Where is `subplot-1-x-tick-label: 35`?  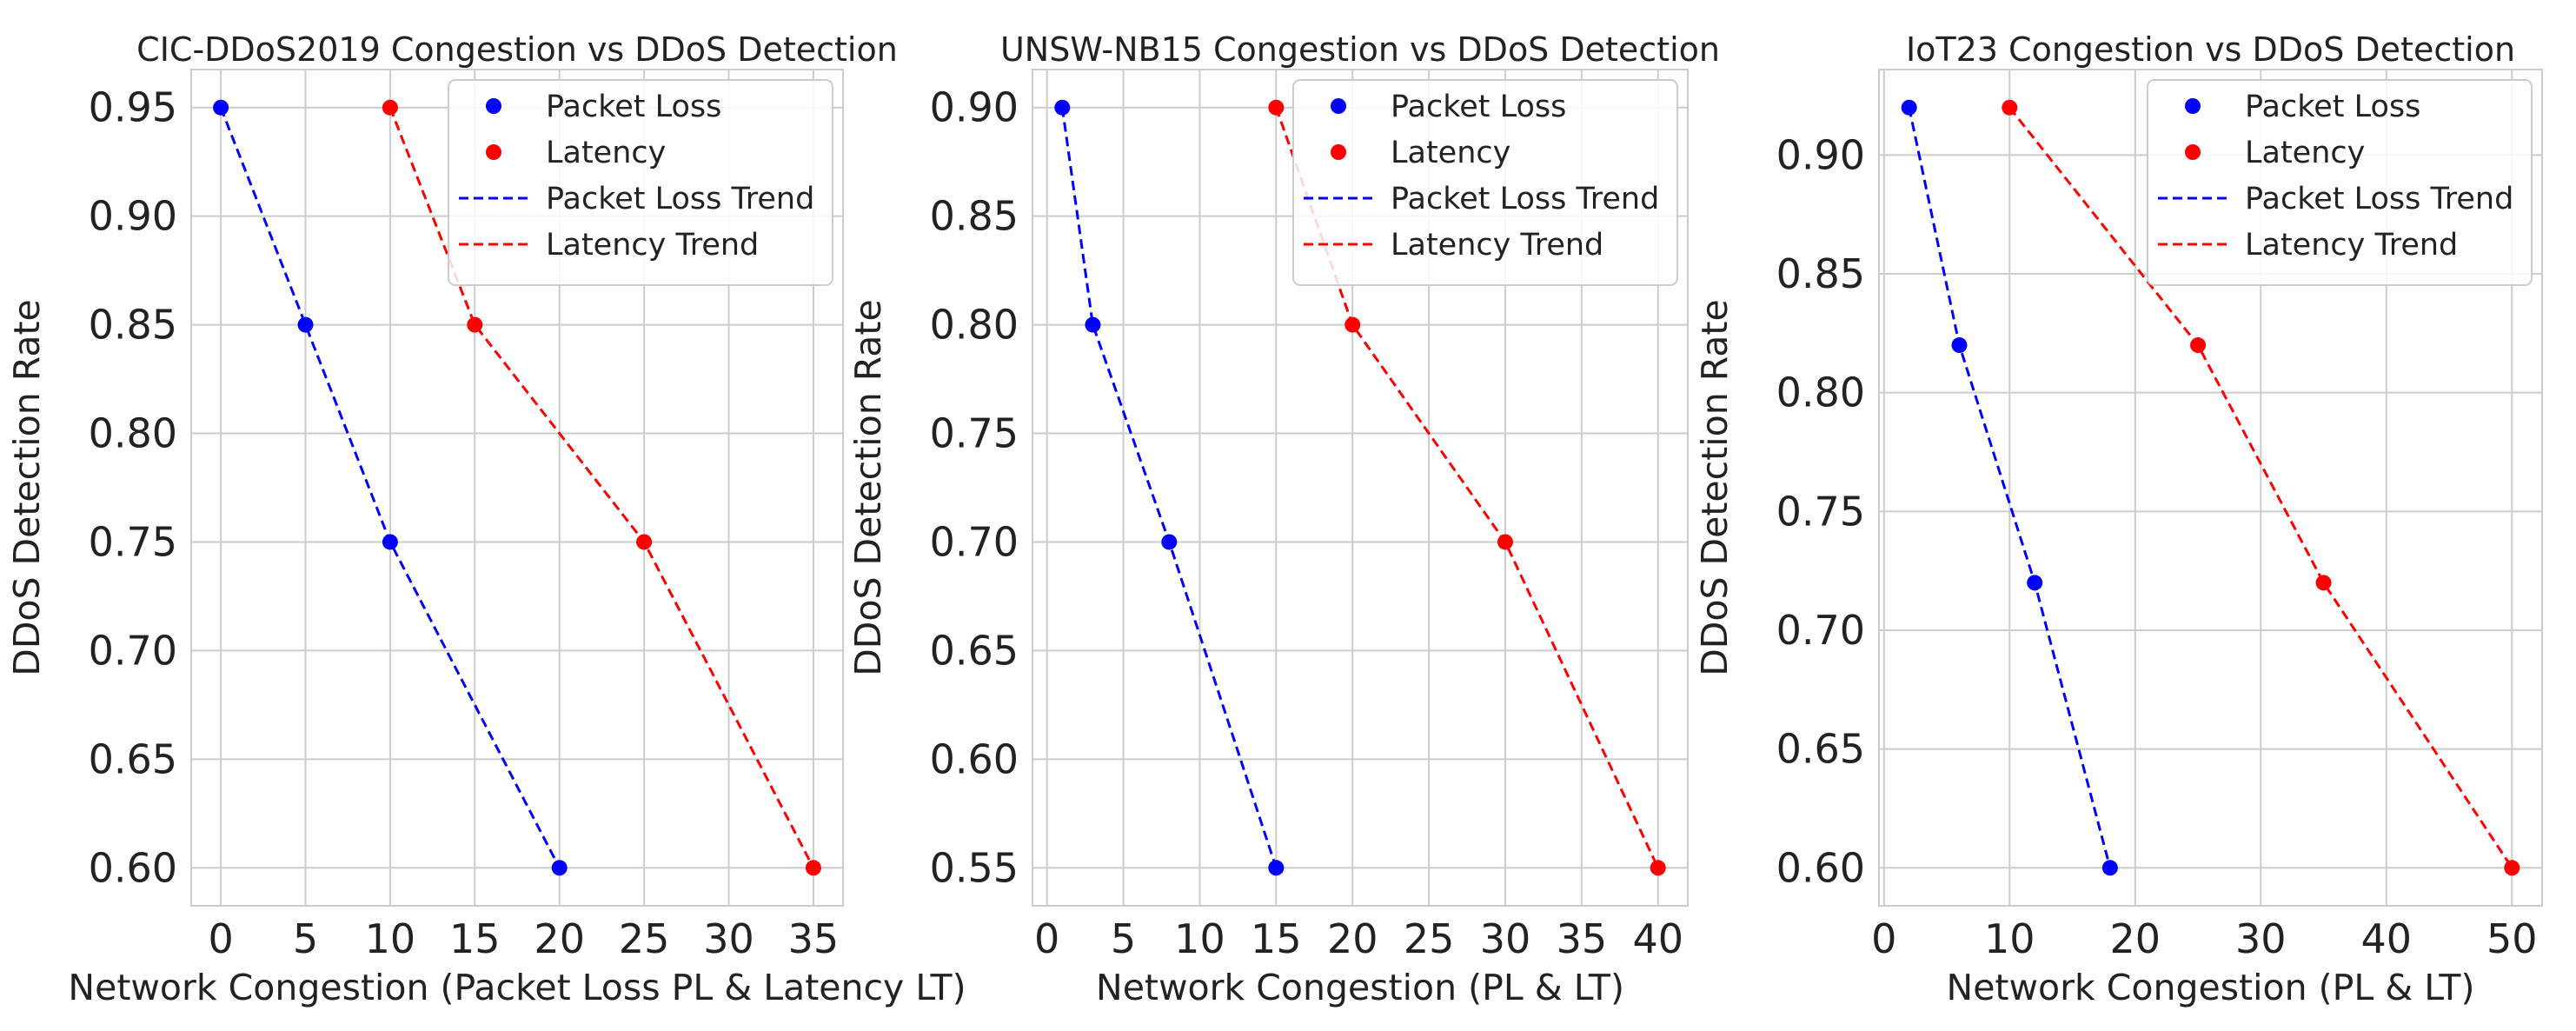
subplot-1-x-tick-label: 35 is located at coordinates (814, 938).